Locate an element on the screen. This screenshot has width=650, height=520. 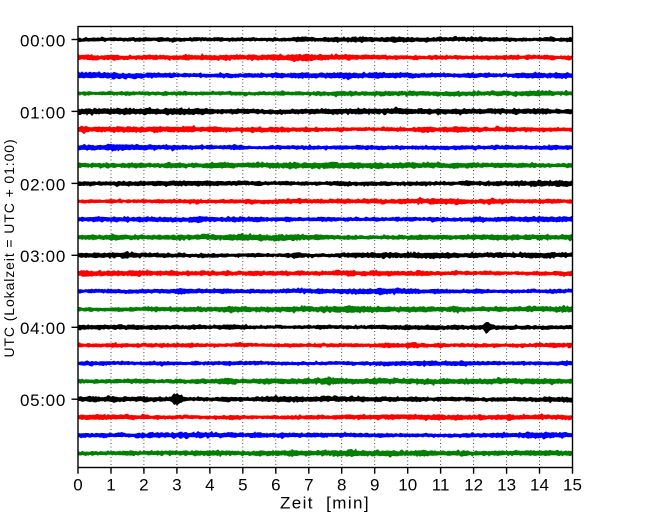
svg-text: 5 is located at coordinates (242, 485).